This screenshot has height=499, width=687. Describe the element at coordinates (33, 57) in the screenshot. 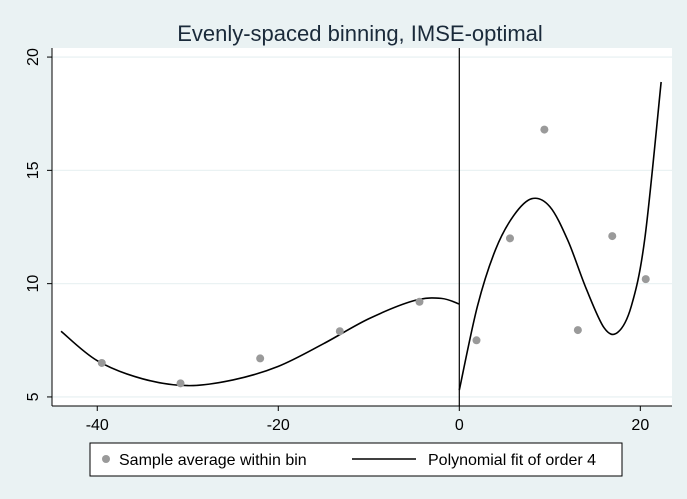

I see `y-tick-label: 20` at that location.